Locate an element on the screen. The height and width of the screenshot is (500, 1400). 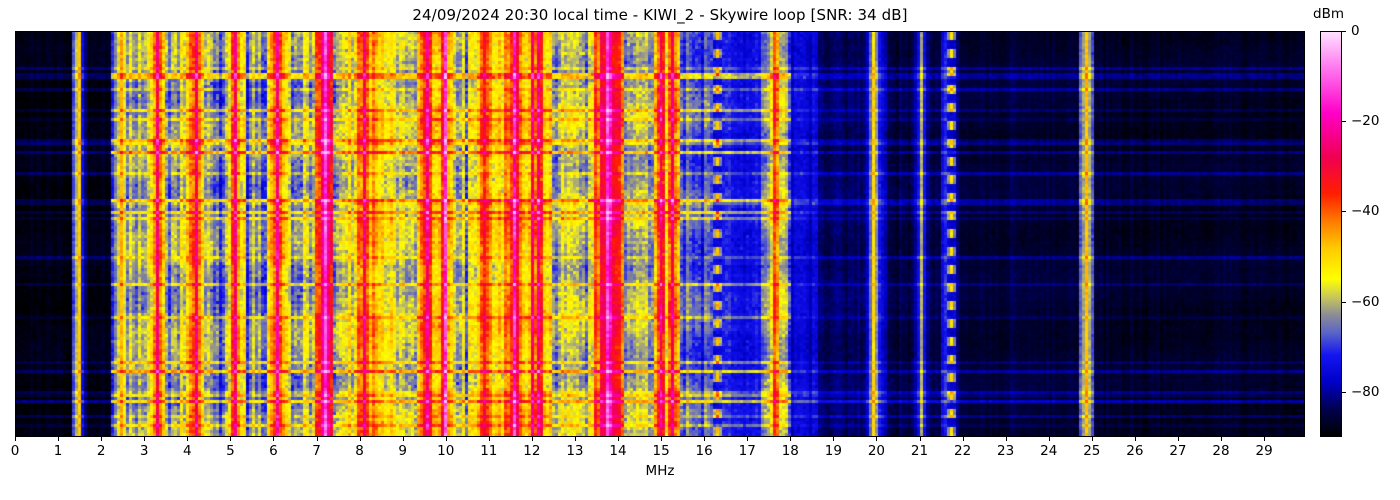
x-tick-label: 15 is located at coordinates (661, 451).